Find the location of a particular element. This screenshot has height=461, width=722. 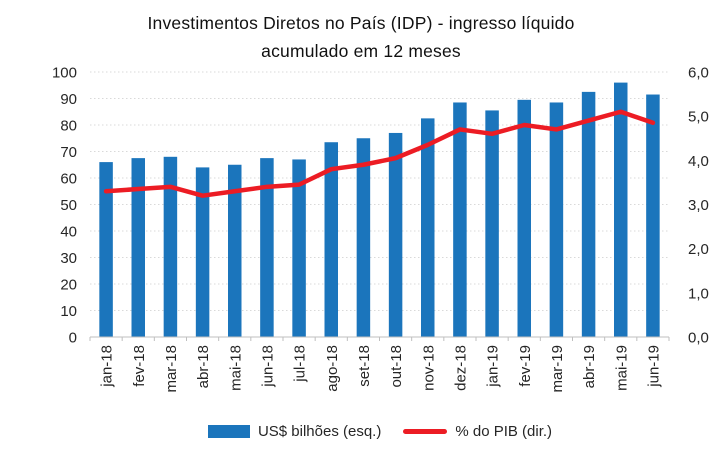

y-axis-left-tick-label: 20 is located at coordinates (68, 285).